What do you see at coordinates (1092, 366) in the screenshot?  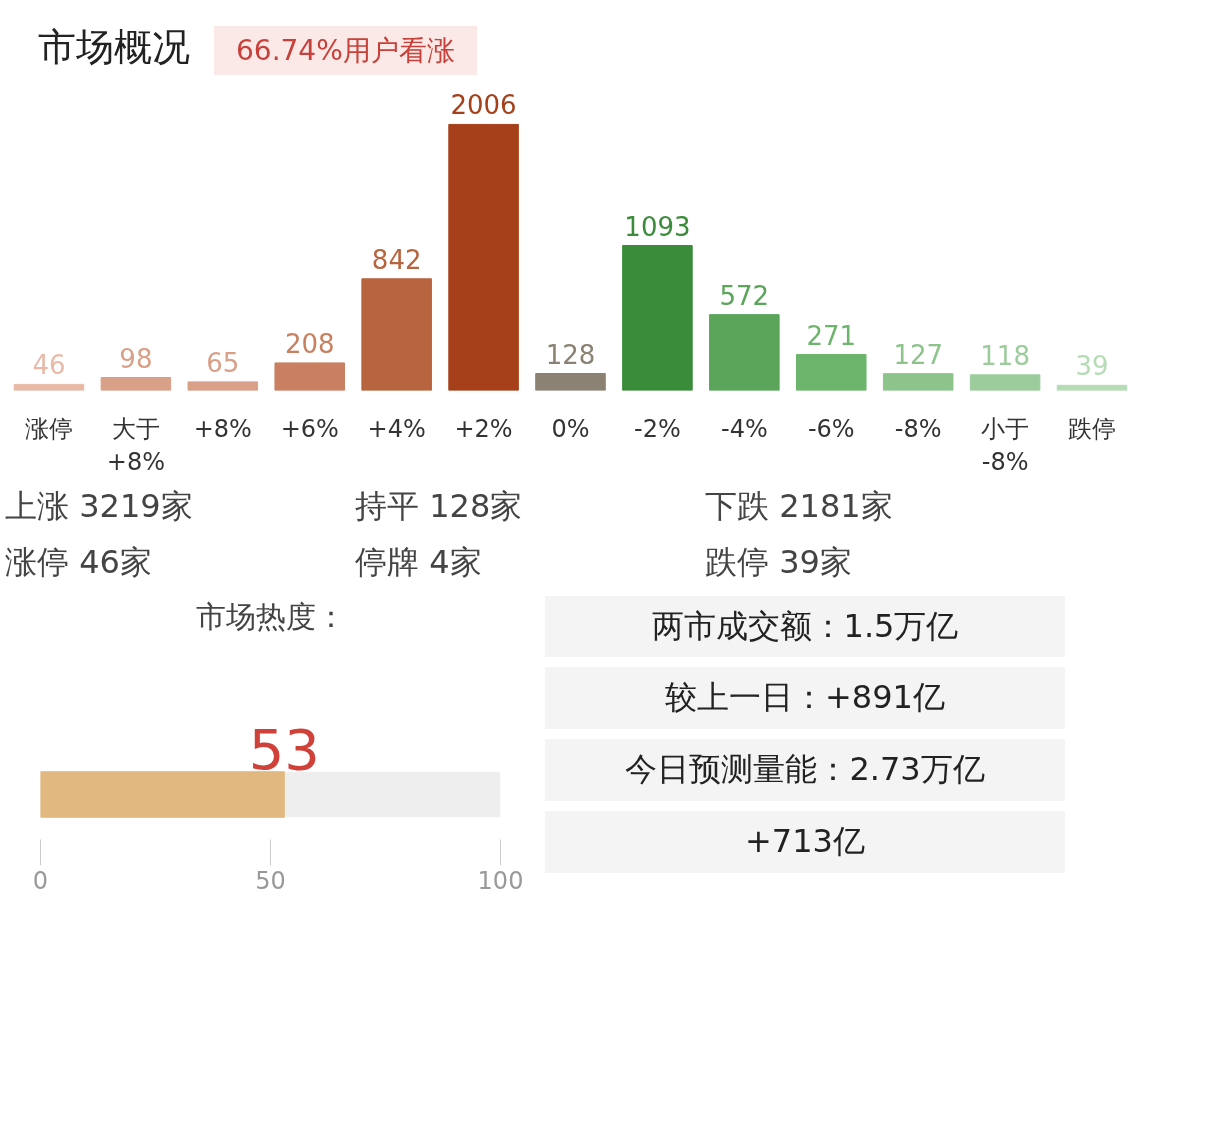 I see `data-label: 39` at bounding box center [1092, 366].